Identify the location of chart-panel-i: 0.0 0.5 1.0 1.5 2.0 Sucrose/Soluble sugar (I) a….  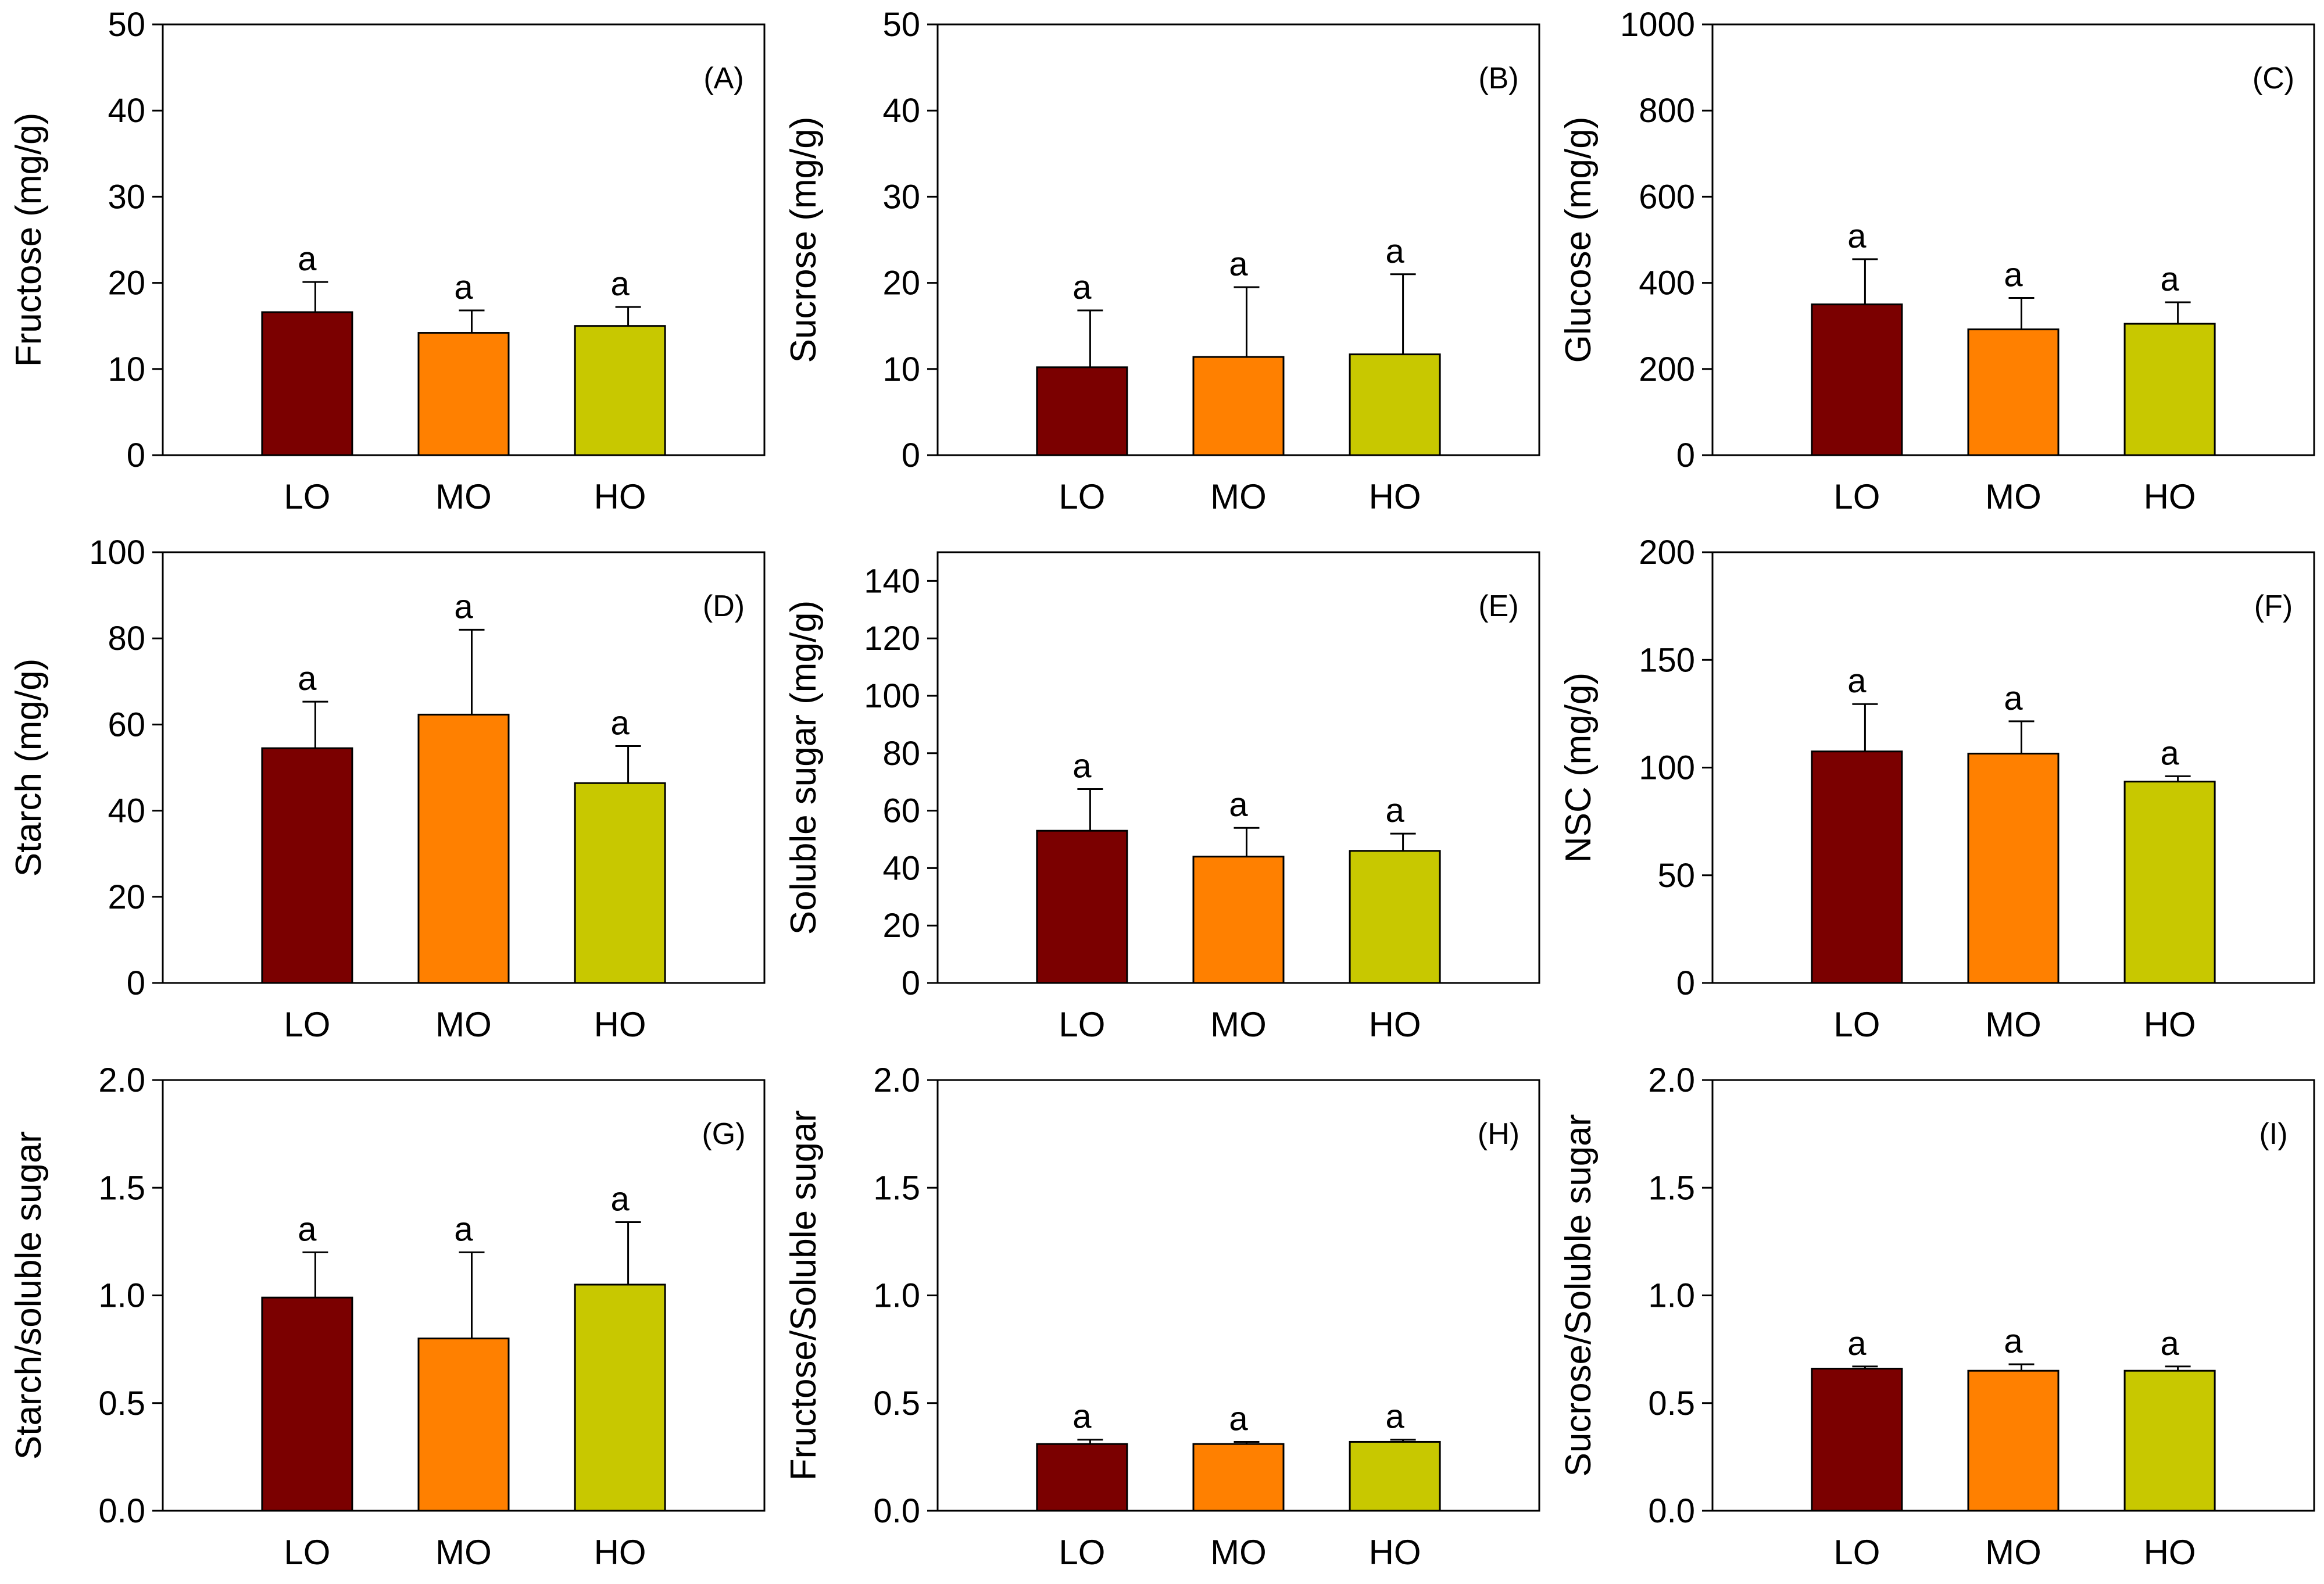
(1937, 1319).